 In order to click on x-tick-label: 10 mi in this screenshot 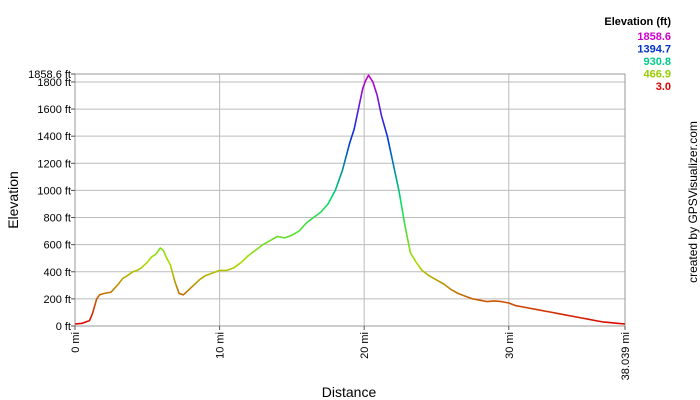, I will do `click(221, 345)`.